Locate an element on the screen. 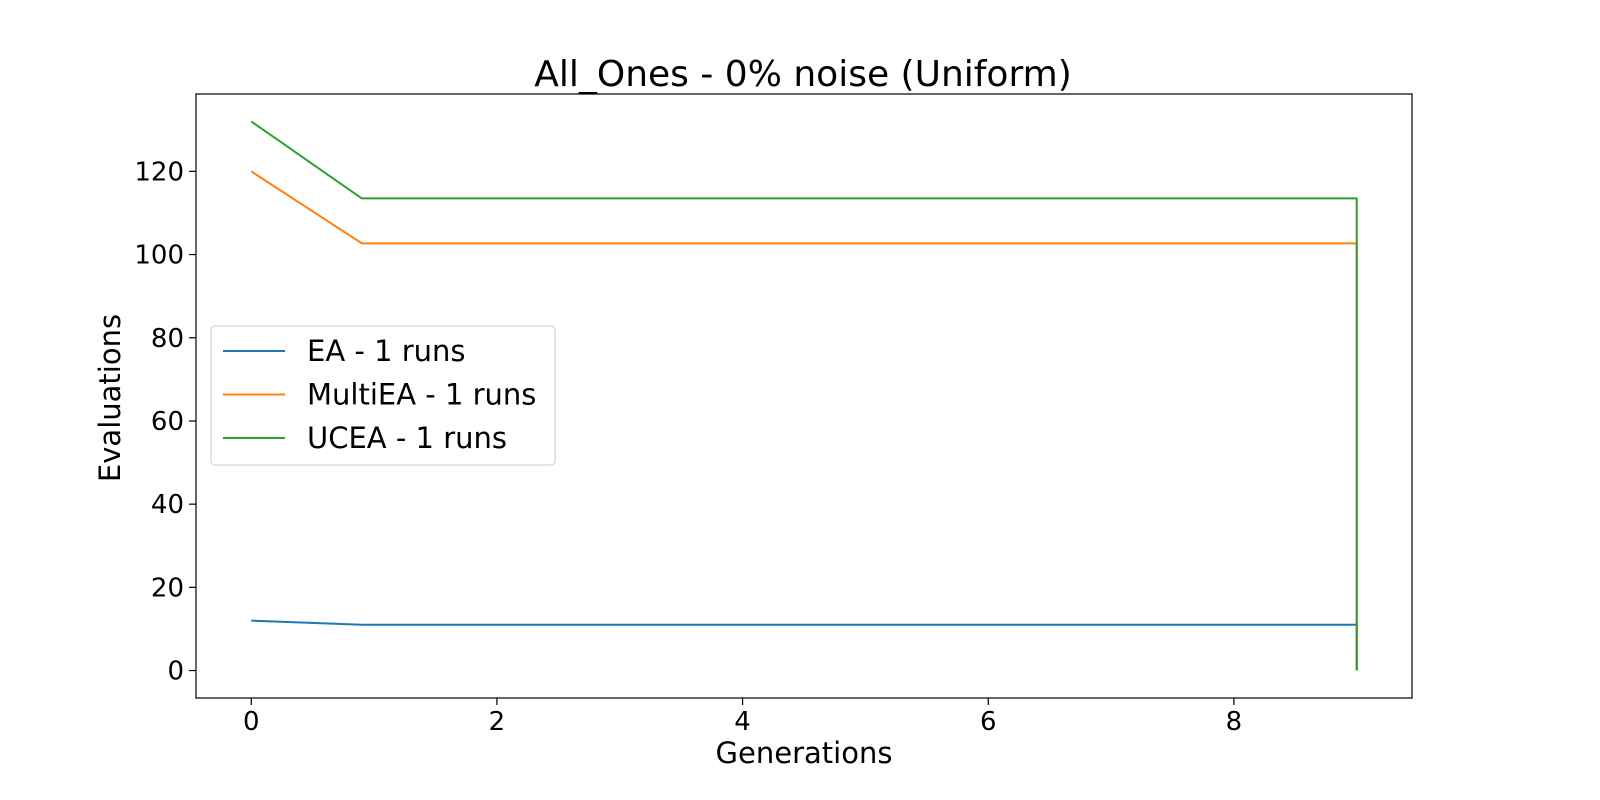 The image size is (1600, 800). legend-box is located at coordinates (383, 395).